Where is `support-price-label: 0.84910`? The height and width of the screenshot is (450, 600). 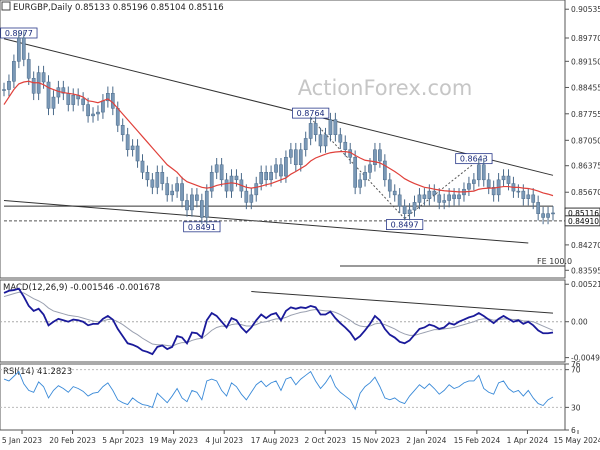 support-price-label: 0.84910 is located at coordinates (583, 221).